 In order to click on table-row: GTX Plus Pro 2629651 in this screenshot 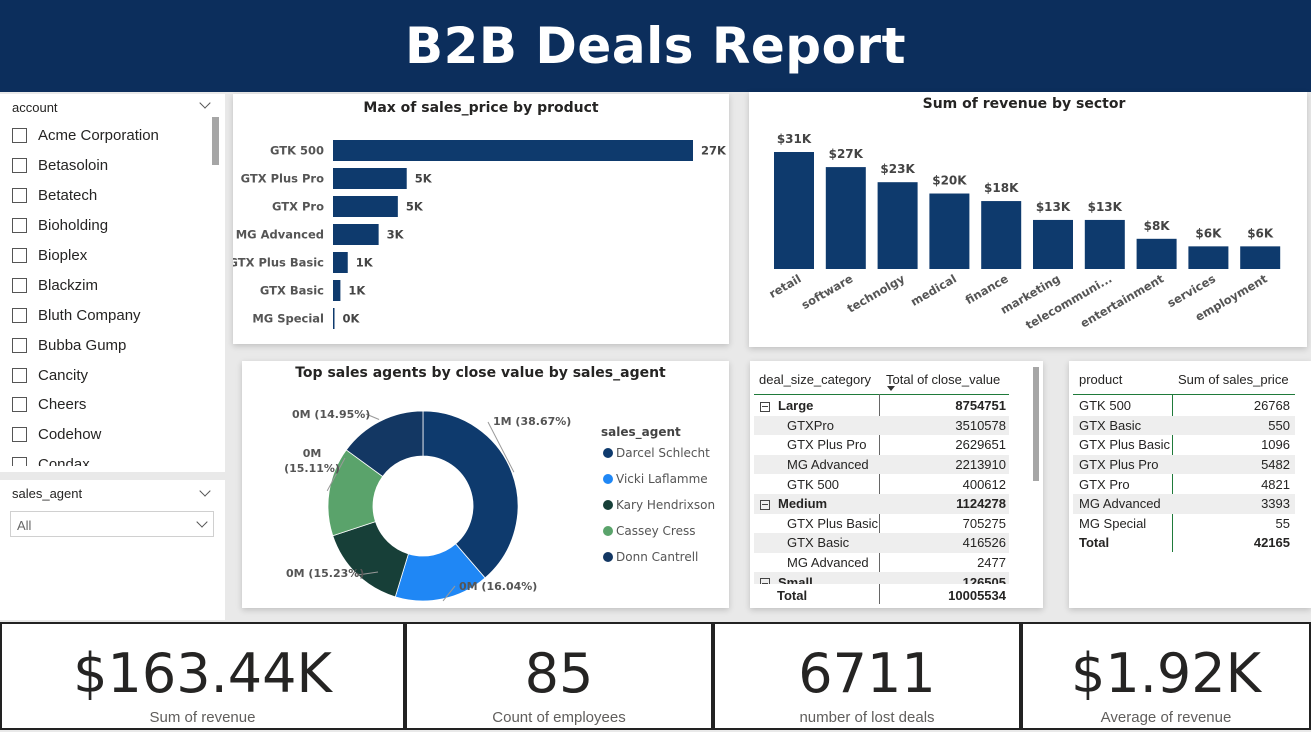, I will do `click(881, 445)`.